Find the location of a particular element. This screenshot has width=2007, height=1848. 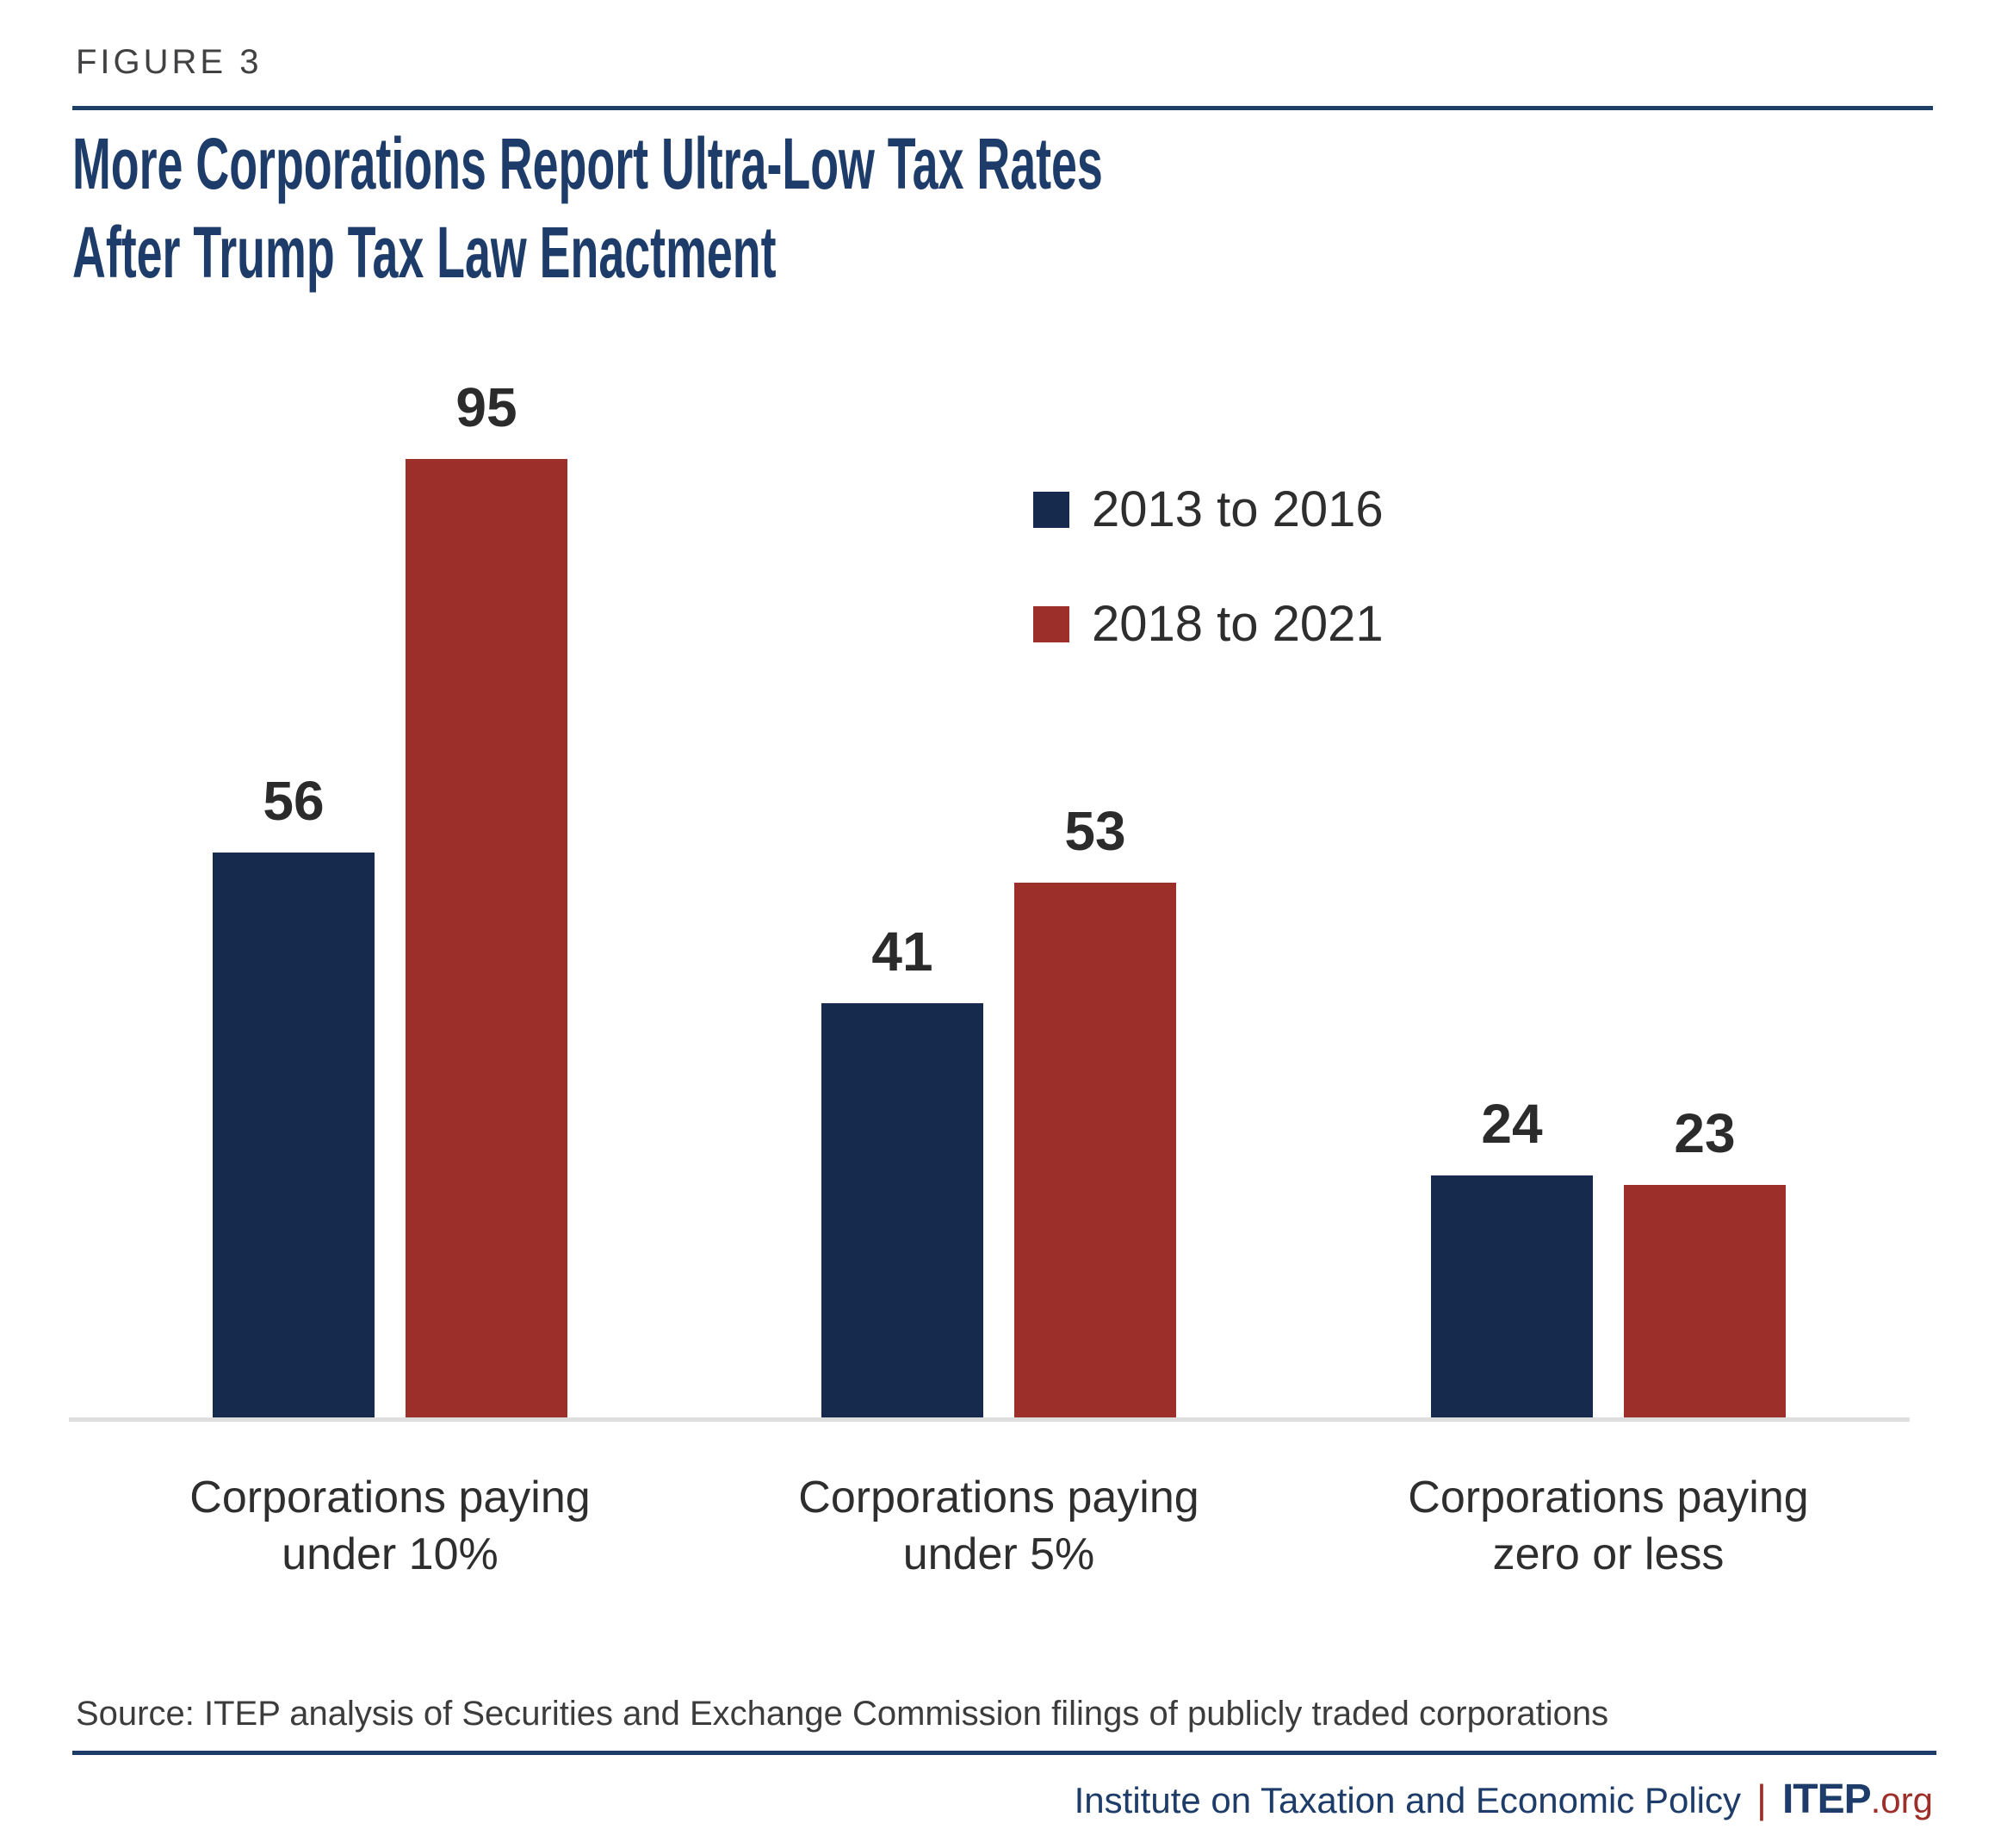

legend-label: 2018 to 2021 is located at coordinates (1238, 624).